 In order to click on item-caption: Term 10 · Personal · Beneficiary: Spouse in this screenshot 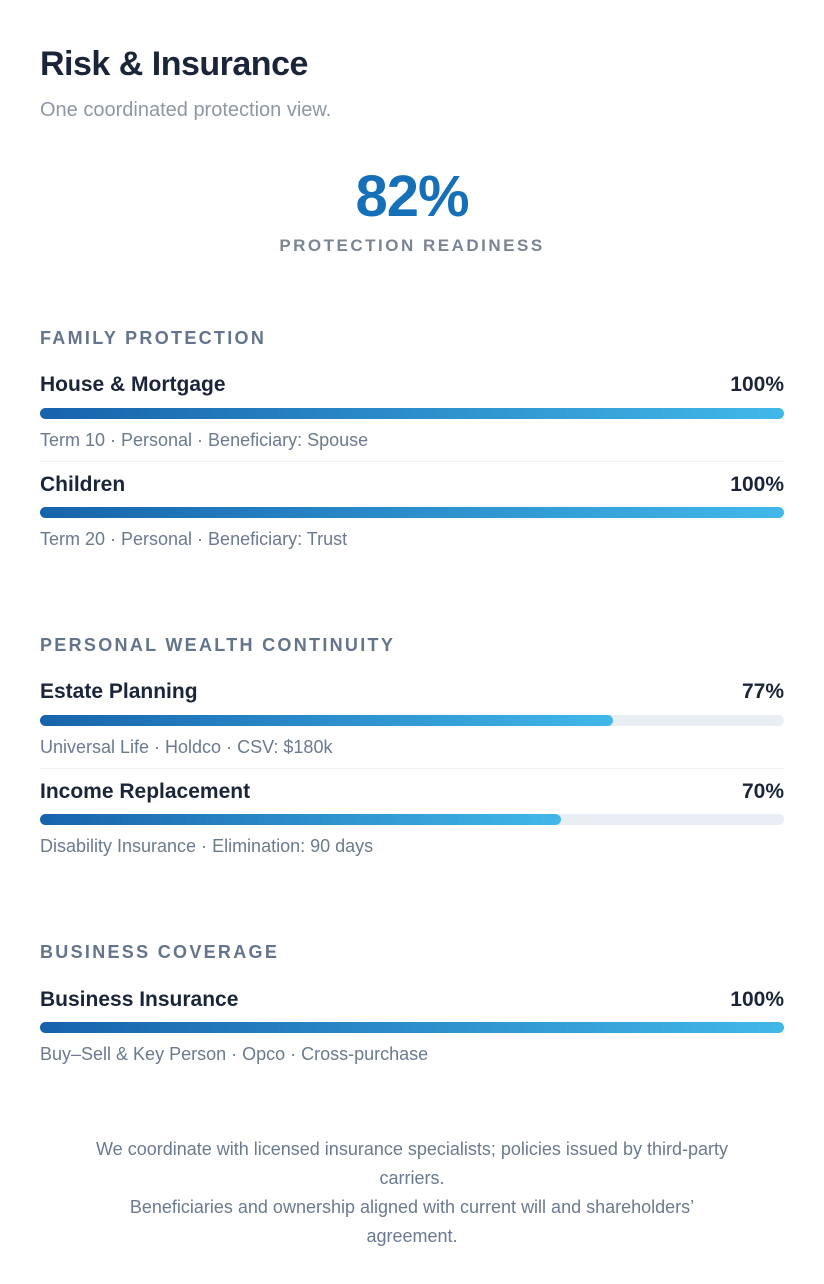, I will do `click(204, 439)`.